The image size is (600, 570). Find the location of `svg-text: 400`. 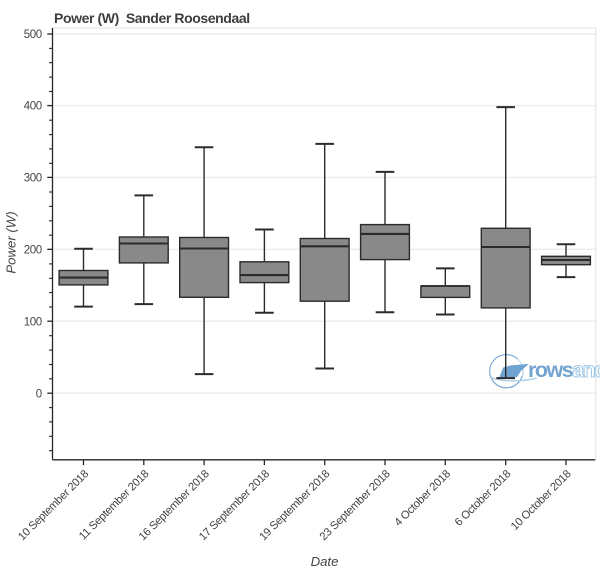

svg-text: 400 is located at coordinates (33, 107).